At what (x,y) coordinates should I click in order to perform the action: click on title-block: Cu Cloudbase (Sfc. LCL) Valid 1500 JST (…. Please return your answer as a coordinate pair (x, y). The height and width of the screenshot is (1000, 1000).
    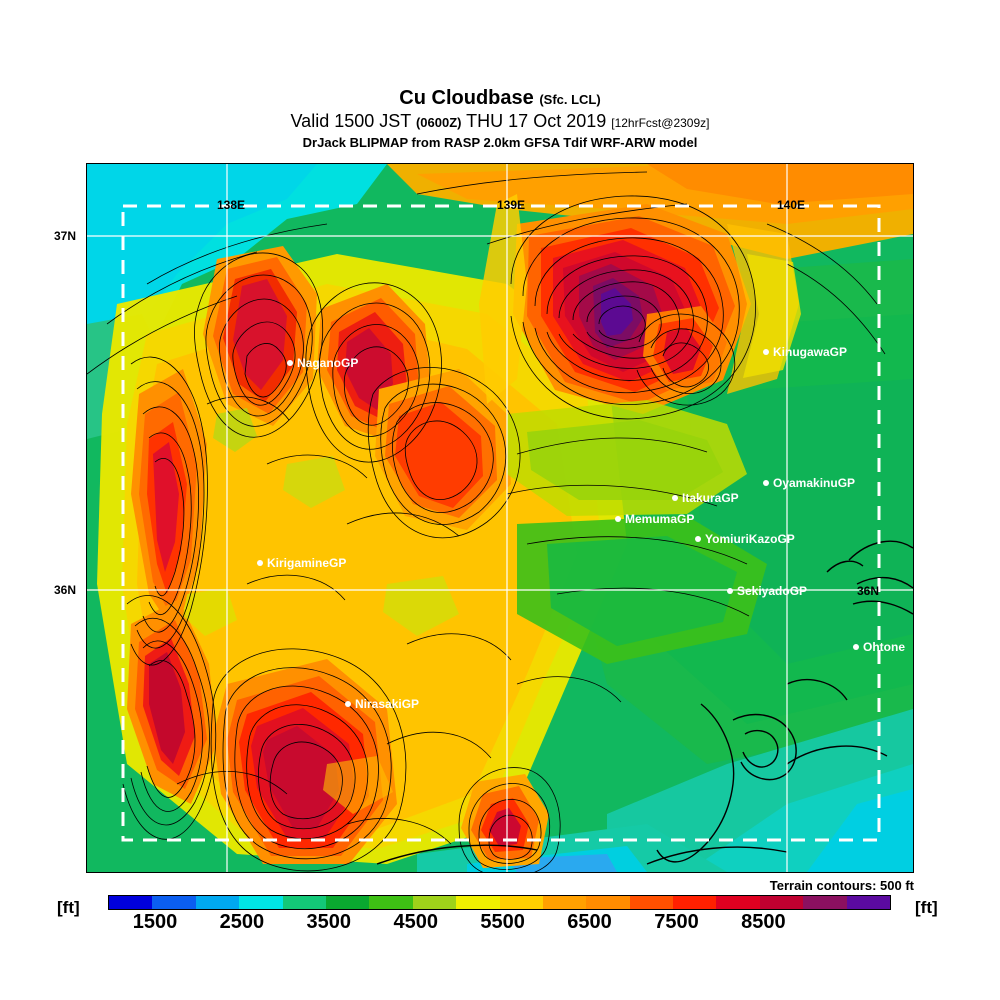
    Looking at the image, I should click on (500, 119).